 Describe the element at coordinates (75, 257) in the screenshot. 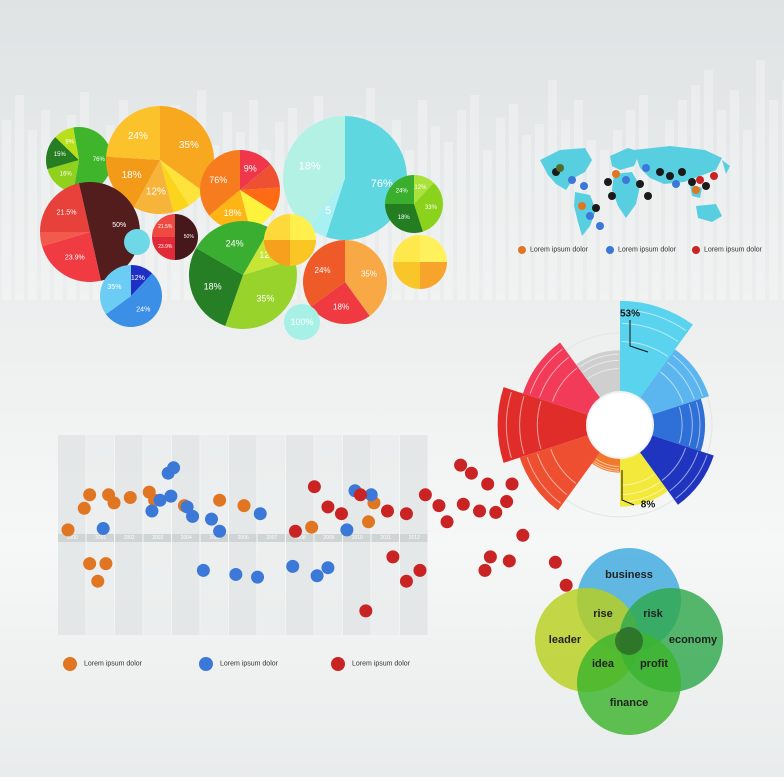

I see `pie-slice-label: 23.9%` at that location.